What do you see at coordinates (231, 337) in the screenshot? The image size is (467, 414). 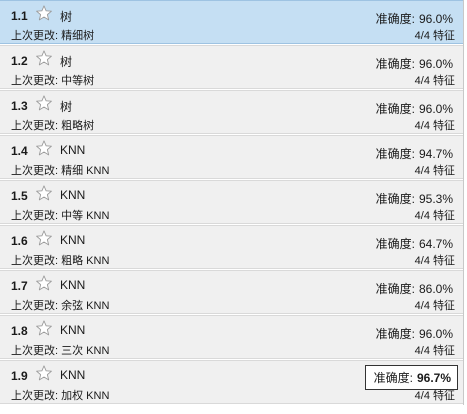 I see `model-row-1-8: 1.8 KNN 上次更改: 三次 KNN 准确度: 96.0% 4/4 特征` at bounding box center [231, 337].